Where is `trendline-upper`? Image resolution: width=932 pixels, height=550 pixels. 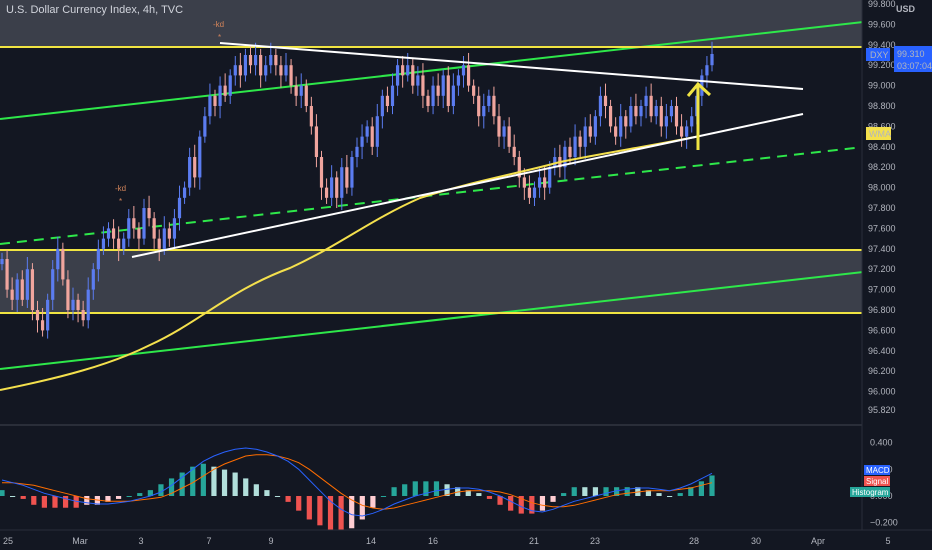
trendline-upper is located at coordinates (511, 66).